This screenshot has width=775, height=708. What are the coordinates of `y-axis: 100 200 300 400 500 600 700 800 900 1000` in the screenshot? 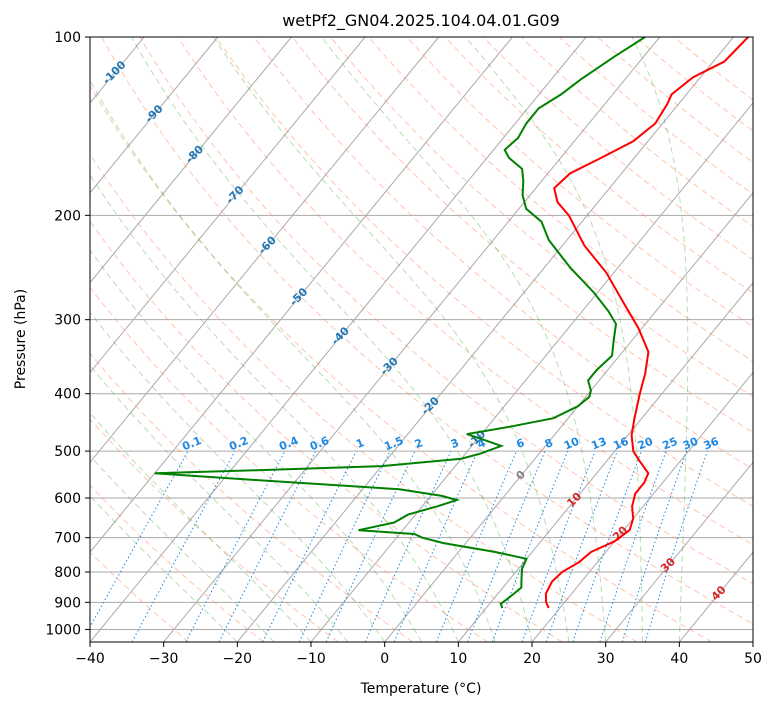 It's located at (67, 334).